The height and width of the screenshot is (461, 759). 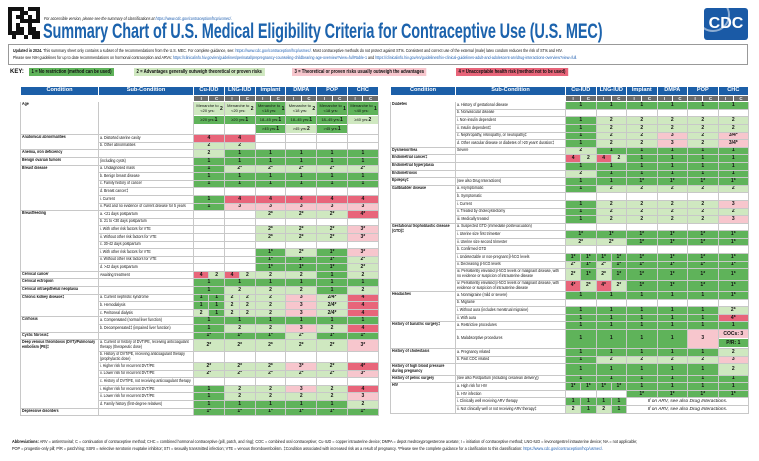 I want to click on continuation-rating-cell: 2*, so click(x=588, y=286).